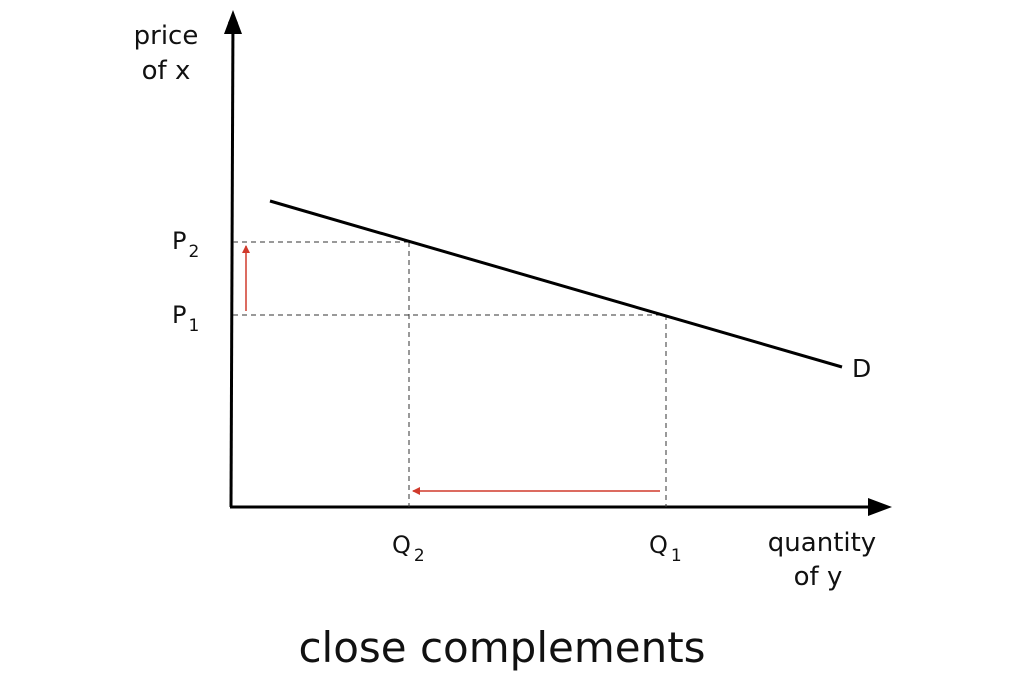 The image size is (1024, 683). What do you see at coordinates (676, 556) in the screenshot?
I see `quantity-subscript: 1` at bounding box center [676, 556].